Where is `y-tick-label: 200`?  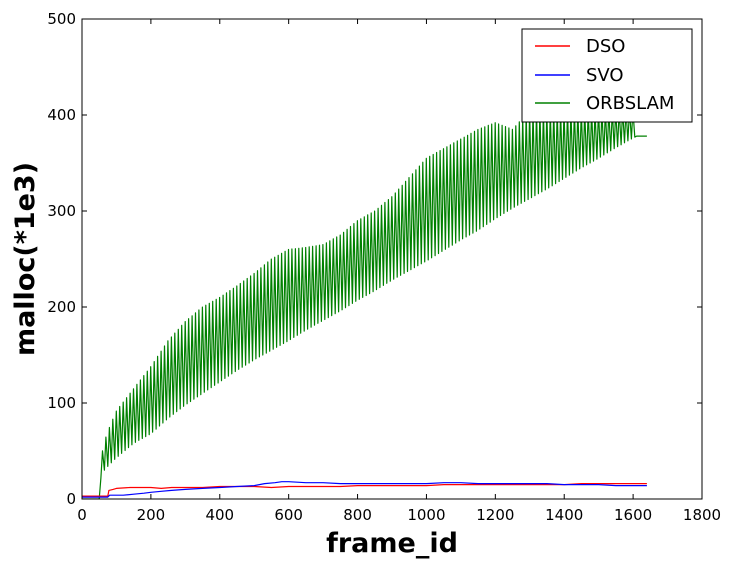 y-tick-label: 200 is located at coordinates (61, 307).